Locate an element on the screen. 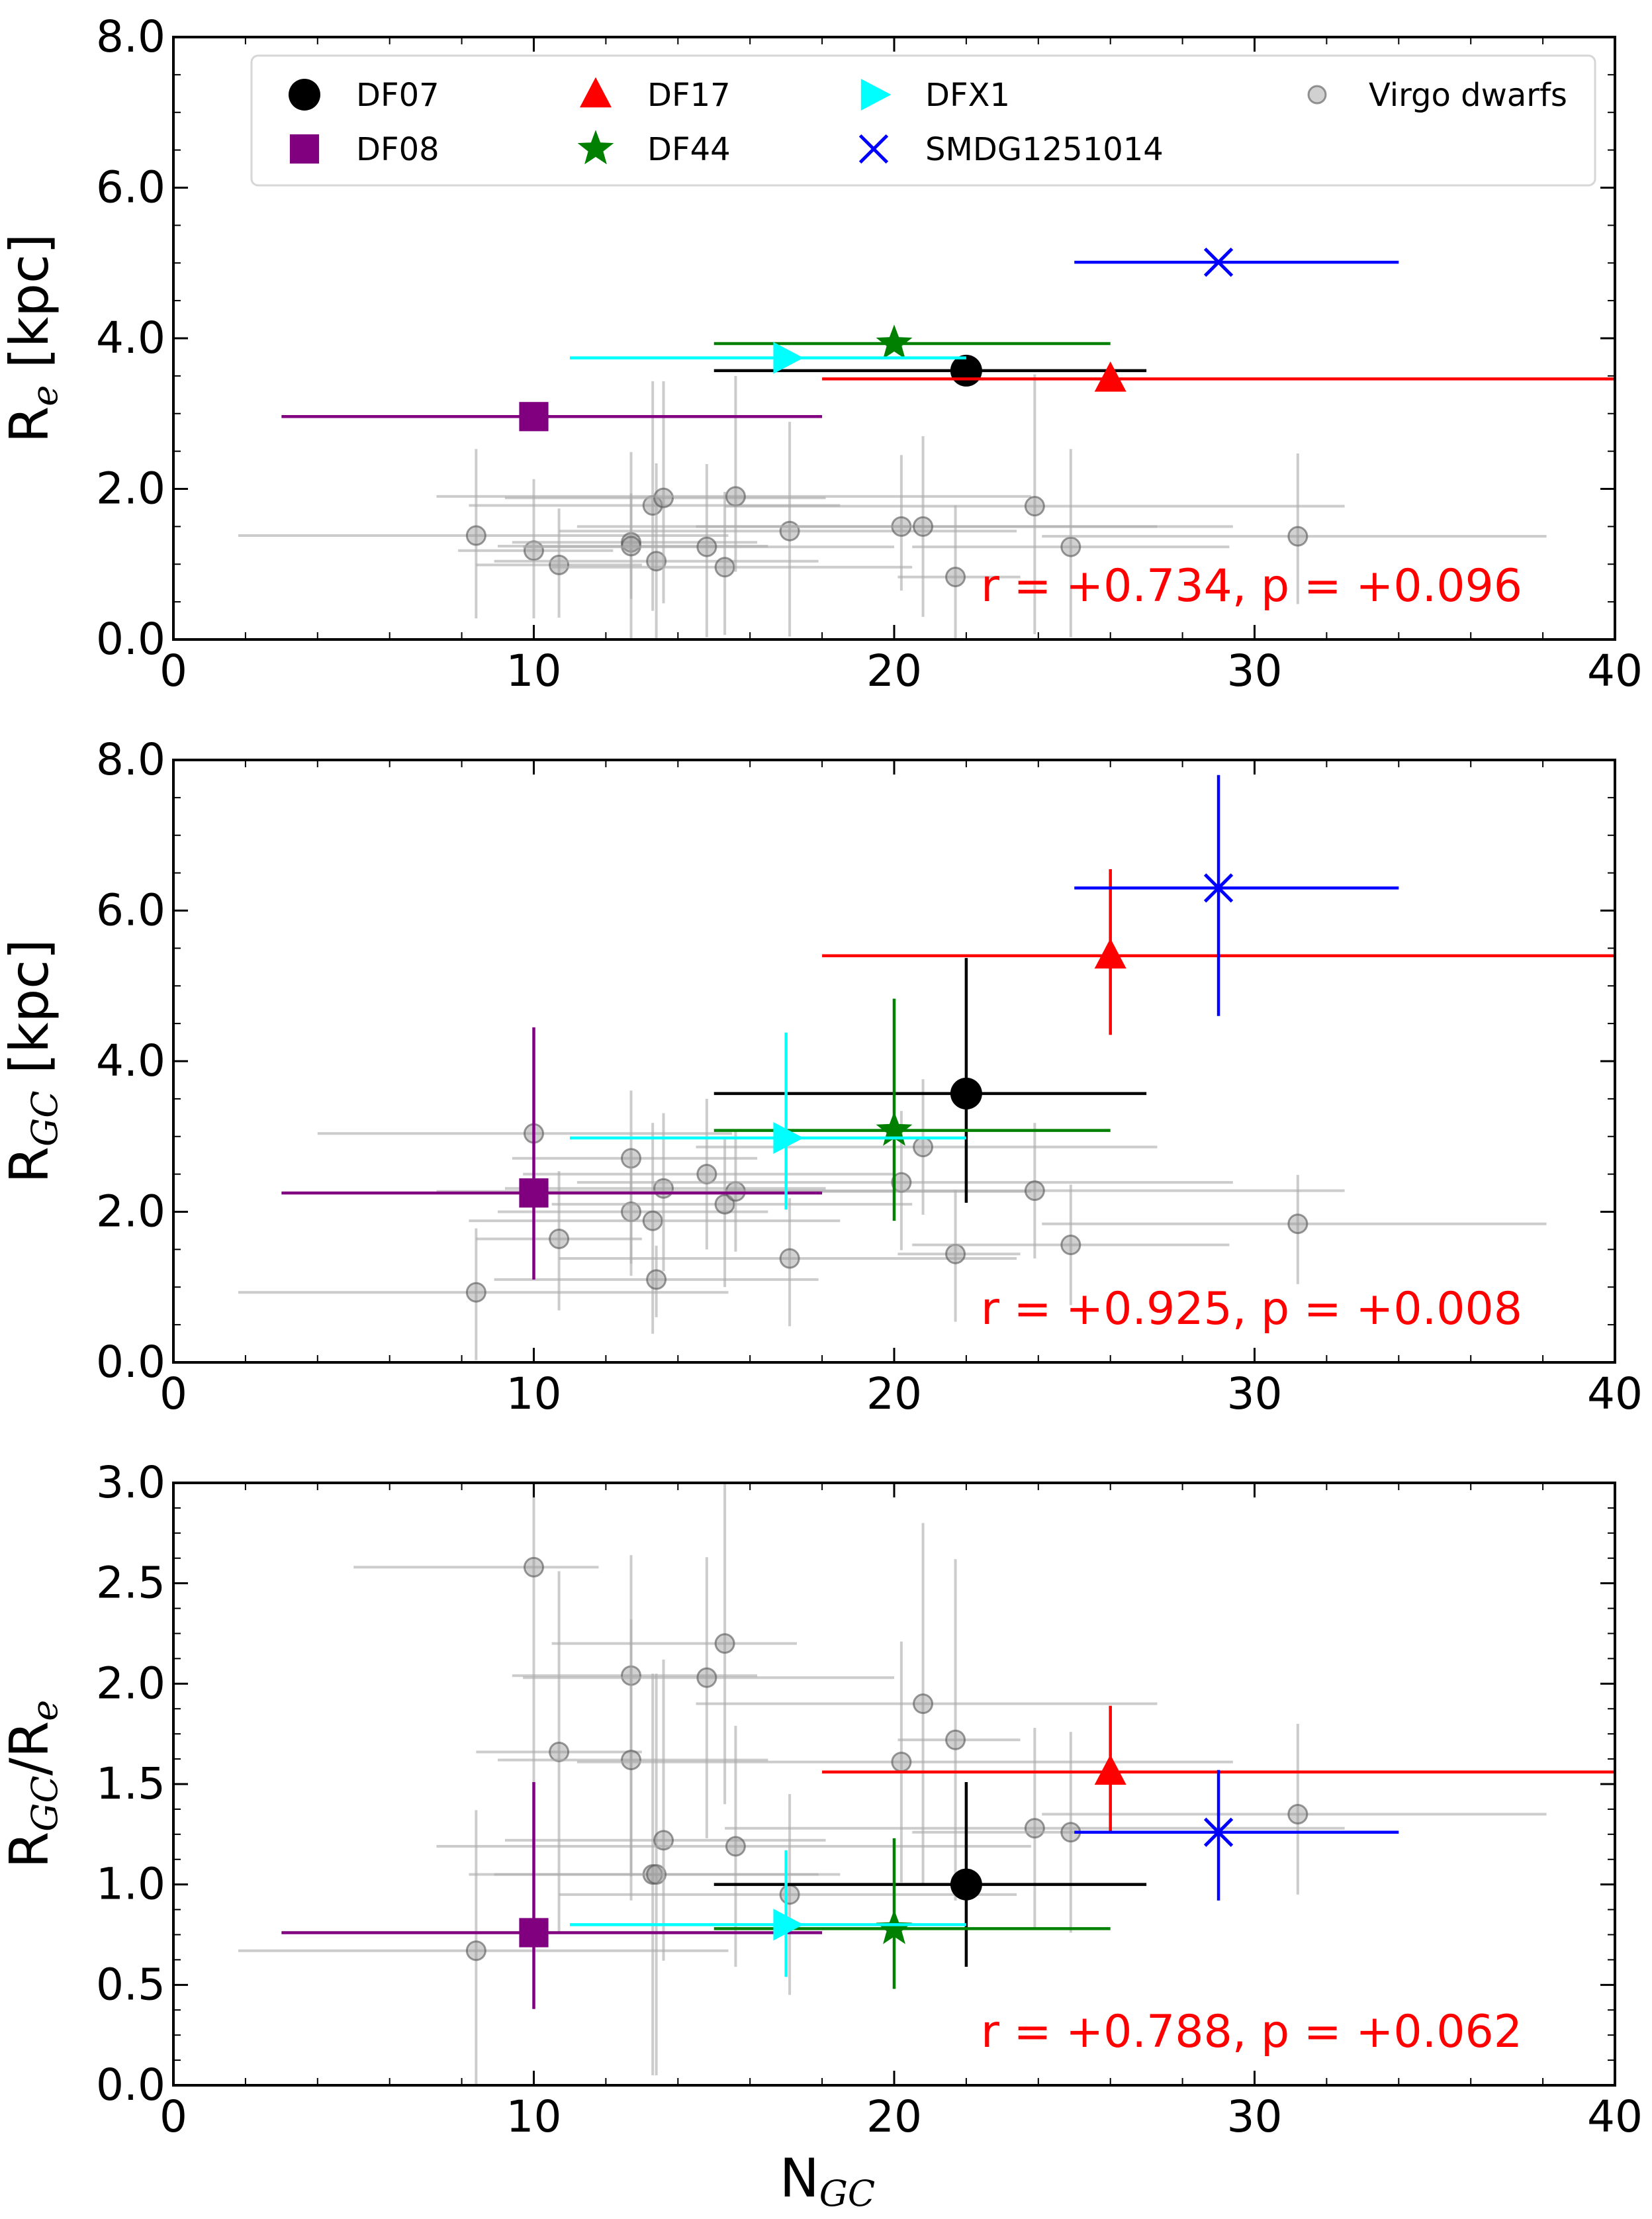 This screenshot has height=2219, width=1652. legend-label: Virgo dwarfs is located at coordinates (1468, 96).